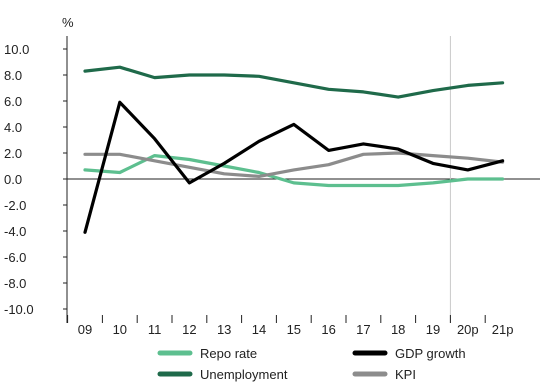  I want to click on y-tick-label: -10.0, so click(19, 309).